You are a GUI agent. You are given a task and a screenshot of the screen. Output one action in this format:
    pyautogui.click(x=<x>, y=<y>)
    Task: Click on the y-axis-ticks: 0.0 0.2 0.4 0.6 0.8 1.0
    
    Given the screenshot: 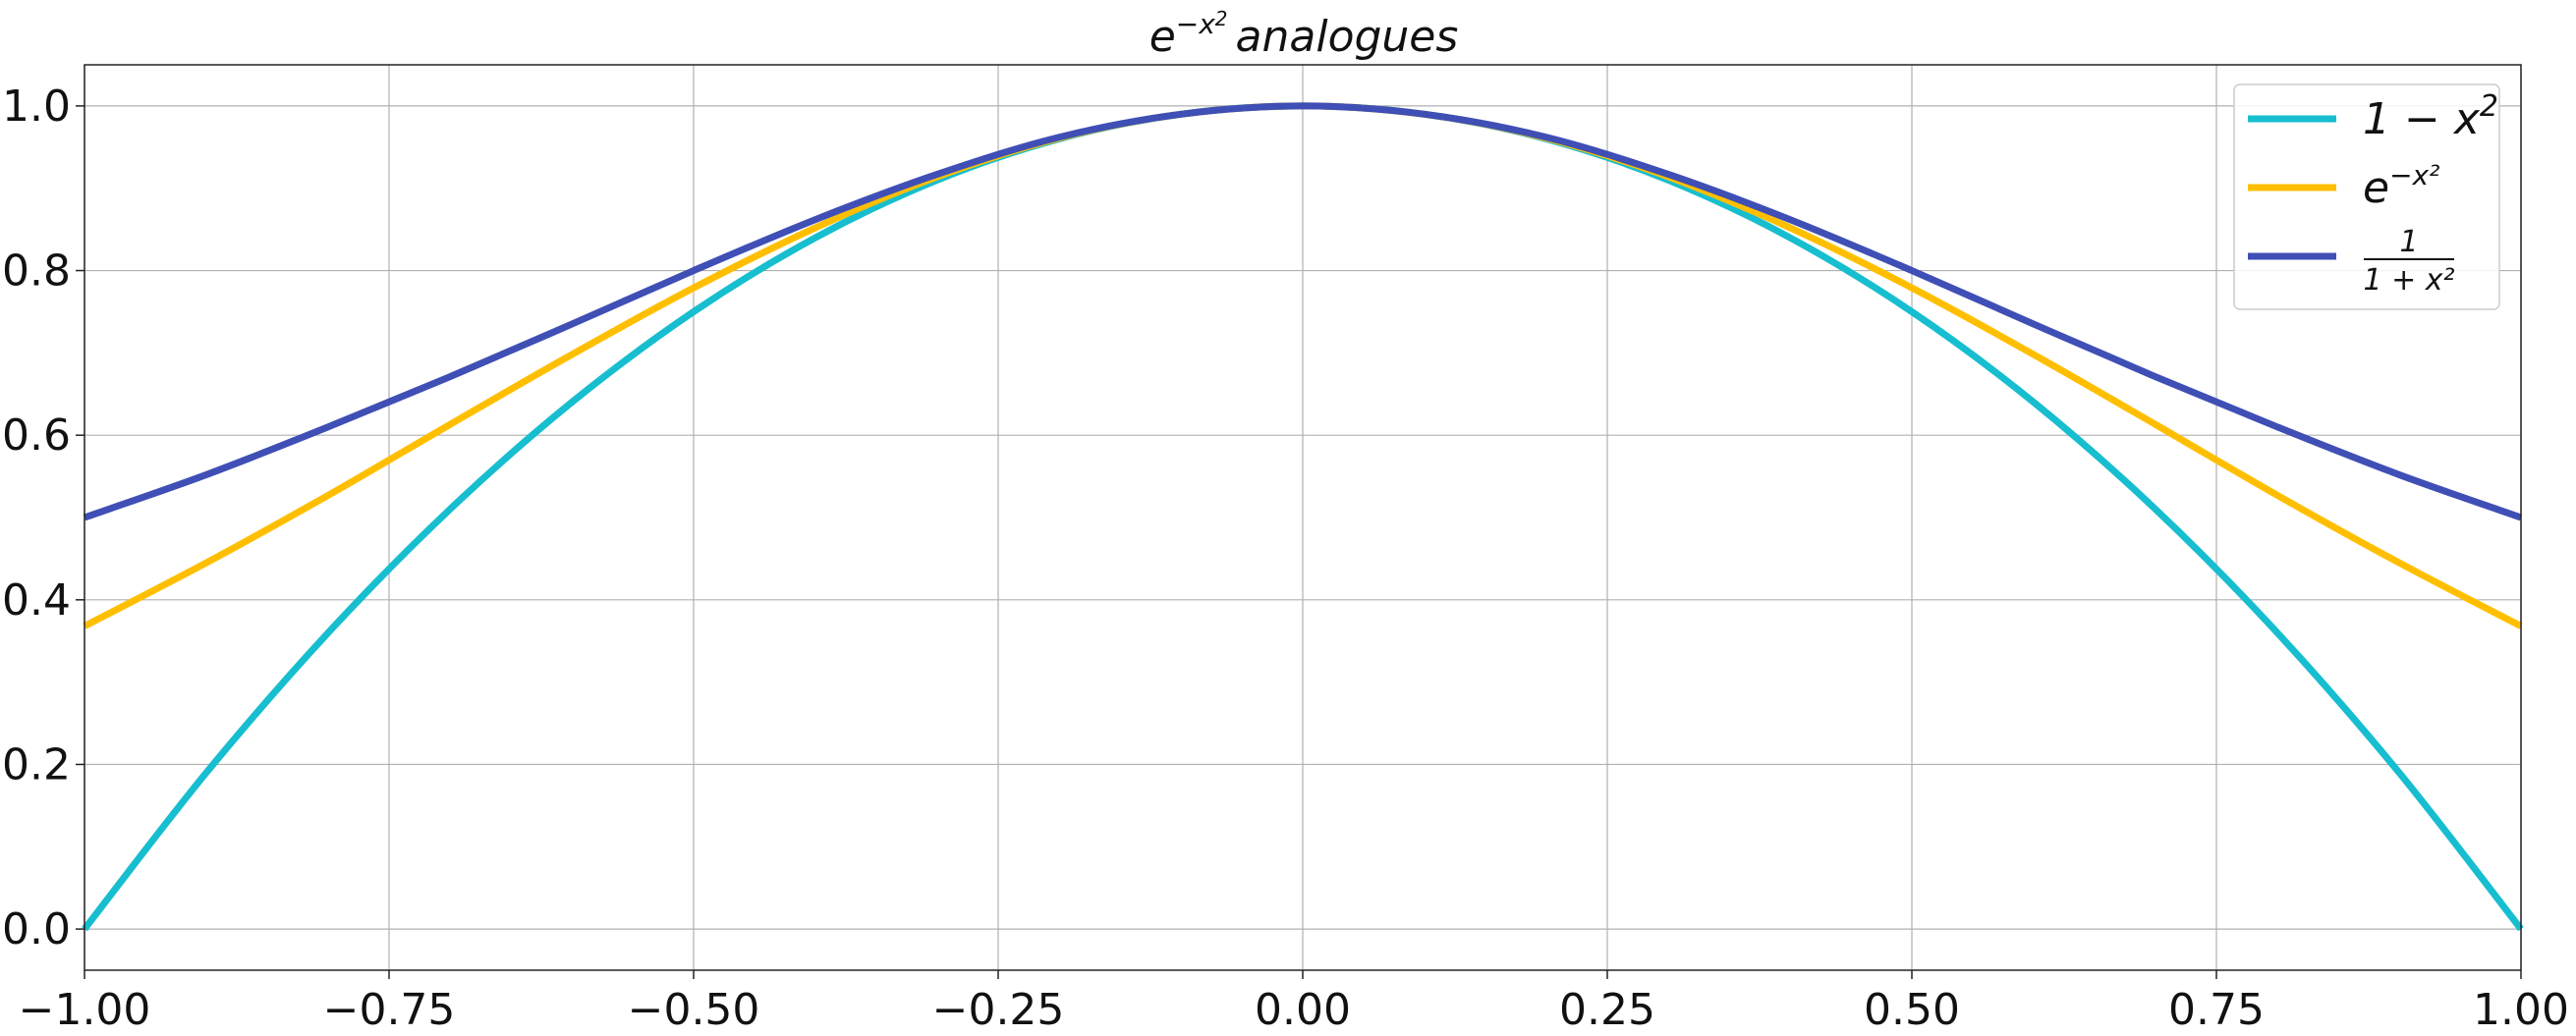 What is the action you would take?
    pyautogui.click(x=43, y=518)
    